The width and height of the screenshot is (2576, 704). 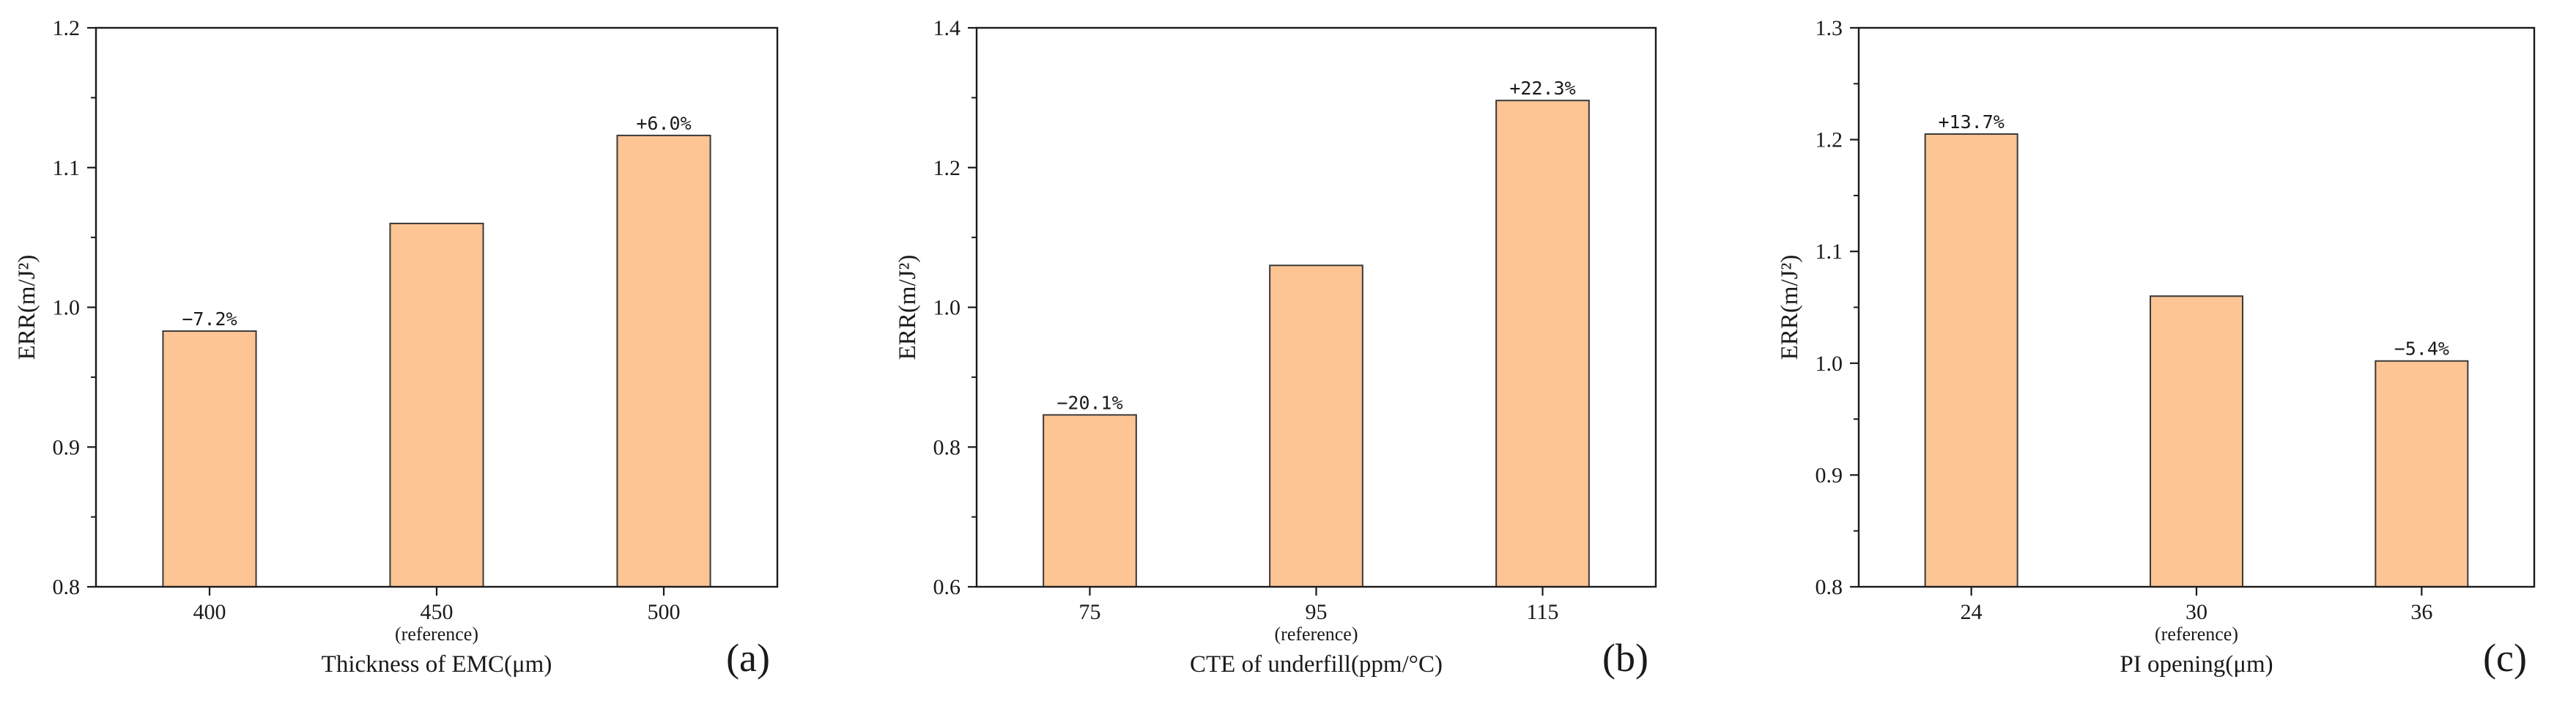 What do you see at coordinates (1972, 122) in the screenshot?
I see `data-label: +13.7%` at bounding box center [1972, 122].